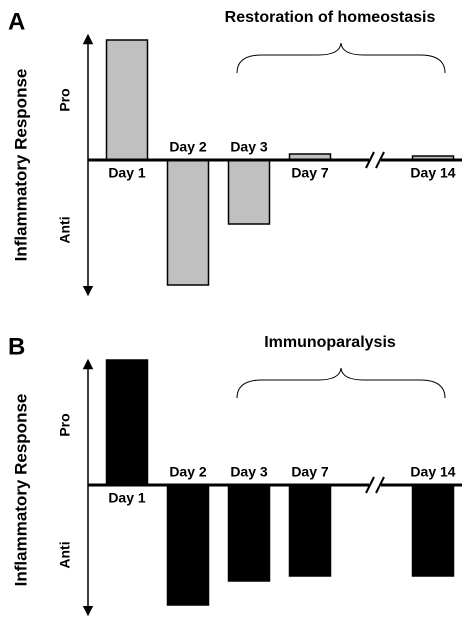 This screenshot has height=625, width=474. What do you see at coordinates (330, 17) in the screenshot?
I see `annotation: Restoration of homeostasis` at bounding box center [330, 17].